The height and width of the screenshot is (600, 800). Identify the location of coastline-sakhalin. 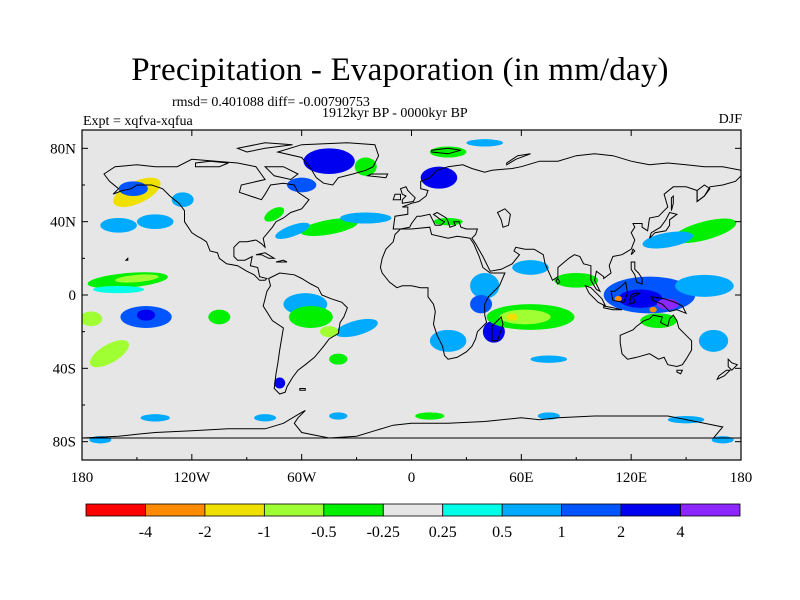
(672, 202).